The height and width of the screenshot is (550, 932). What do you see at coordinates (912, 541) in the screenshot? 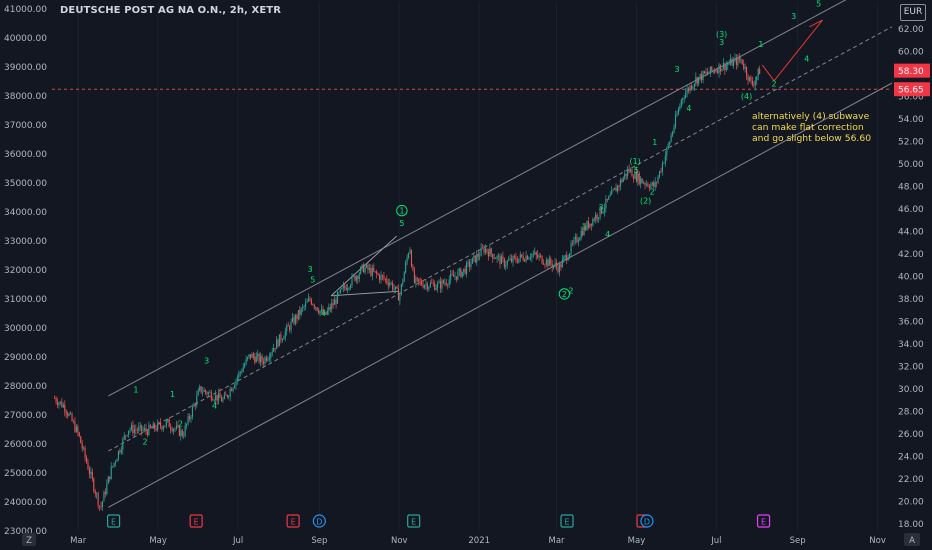
I see `auto-scale-button: A` at bounding box center [912, 541].